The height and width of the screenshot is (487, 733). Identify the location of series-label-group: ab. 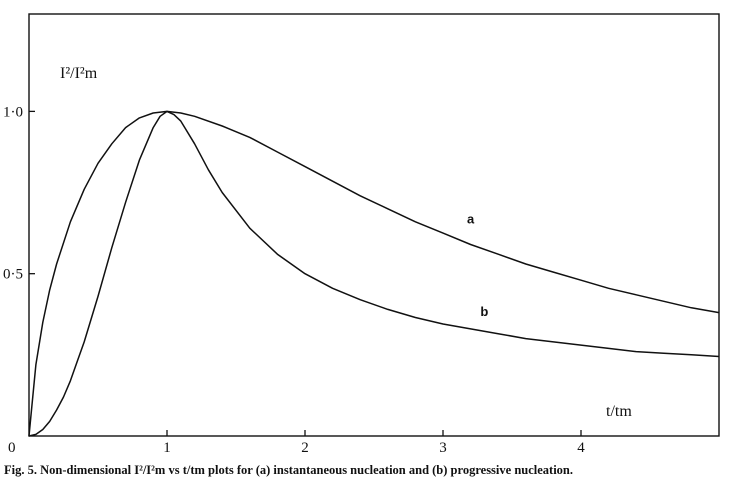
(477, 265).